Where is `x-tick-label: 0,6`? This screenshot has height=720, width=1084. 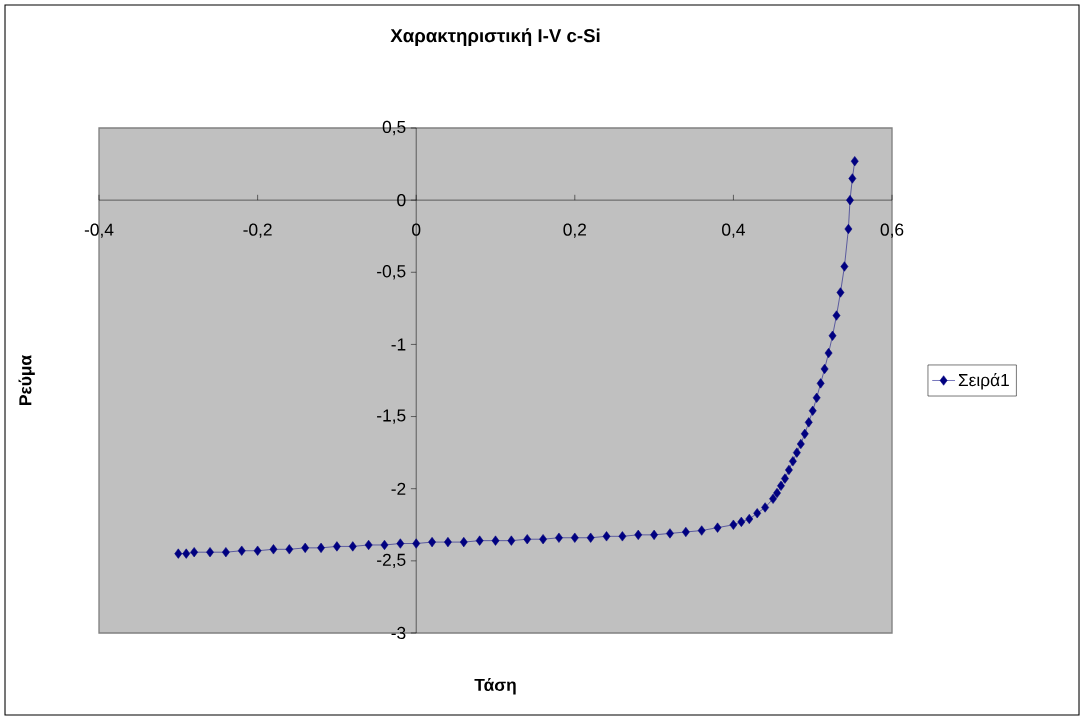
x-tick-label: 0,6 is located at coordinates (892, 230).